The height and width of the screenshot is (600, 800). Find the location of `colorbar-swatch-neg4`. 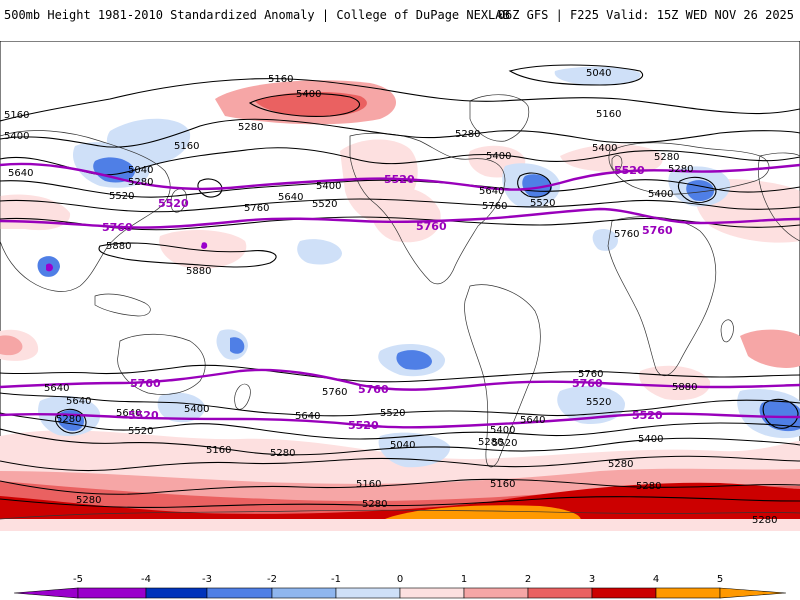

colorbar-swatch-neg4 is located at coordinates (176, 593).